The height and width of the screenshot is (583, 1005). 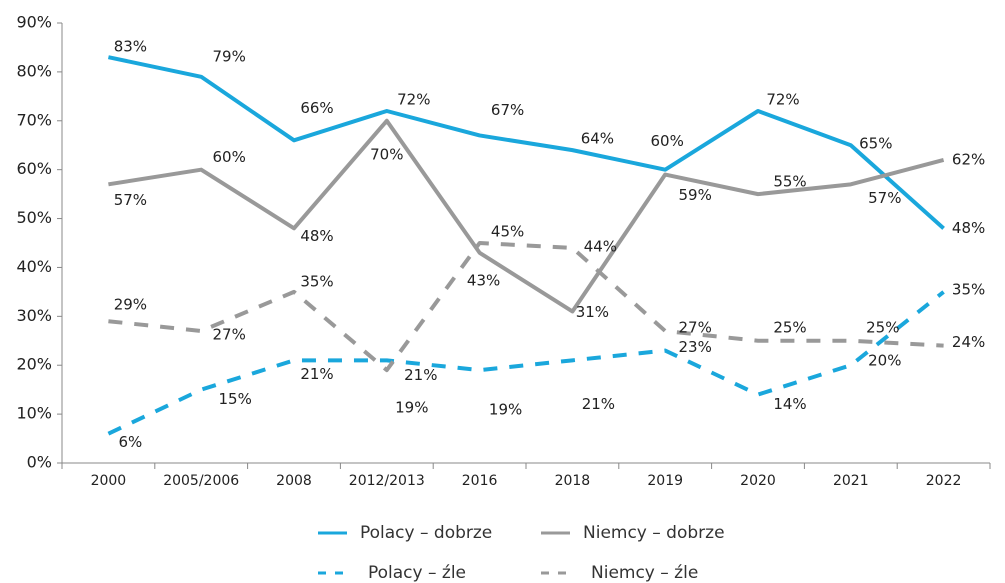 I want to click on data-label: 23%, so click(x=695, y=347).